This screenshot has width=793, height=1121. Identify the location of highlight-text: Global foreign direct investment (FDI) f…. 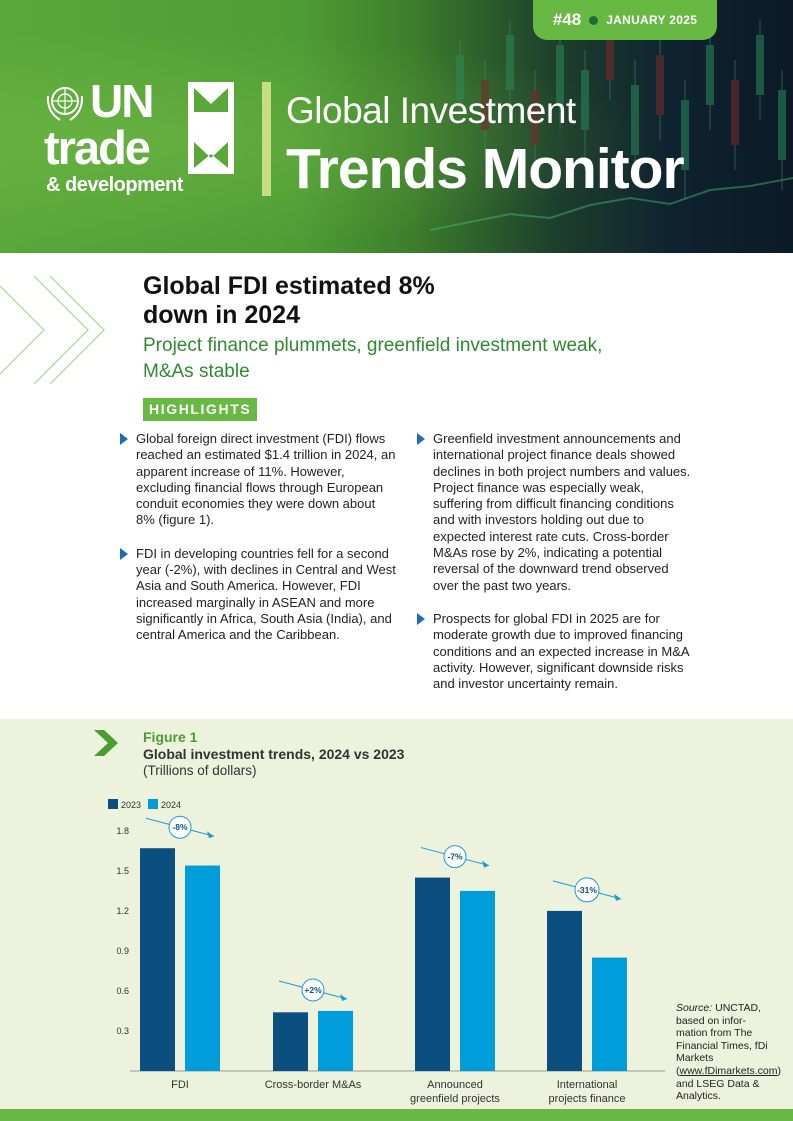
(266, 479).